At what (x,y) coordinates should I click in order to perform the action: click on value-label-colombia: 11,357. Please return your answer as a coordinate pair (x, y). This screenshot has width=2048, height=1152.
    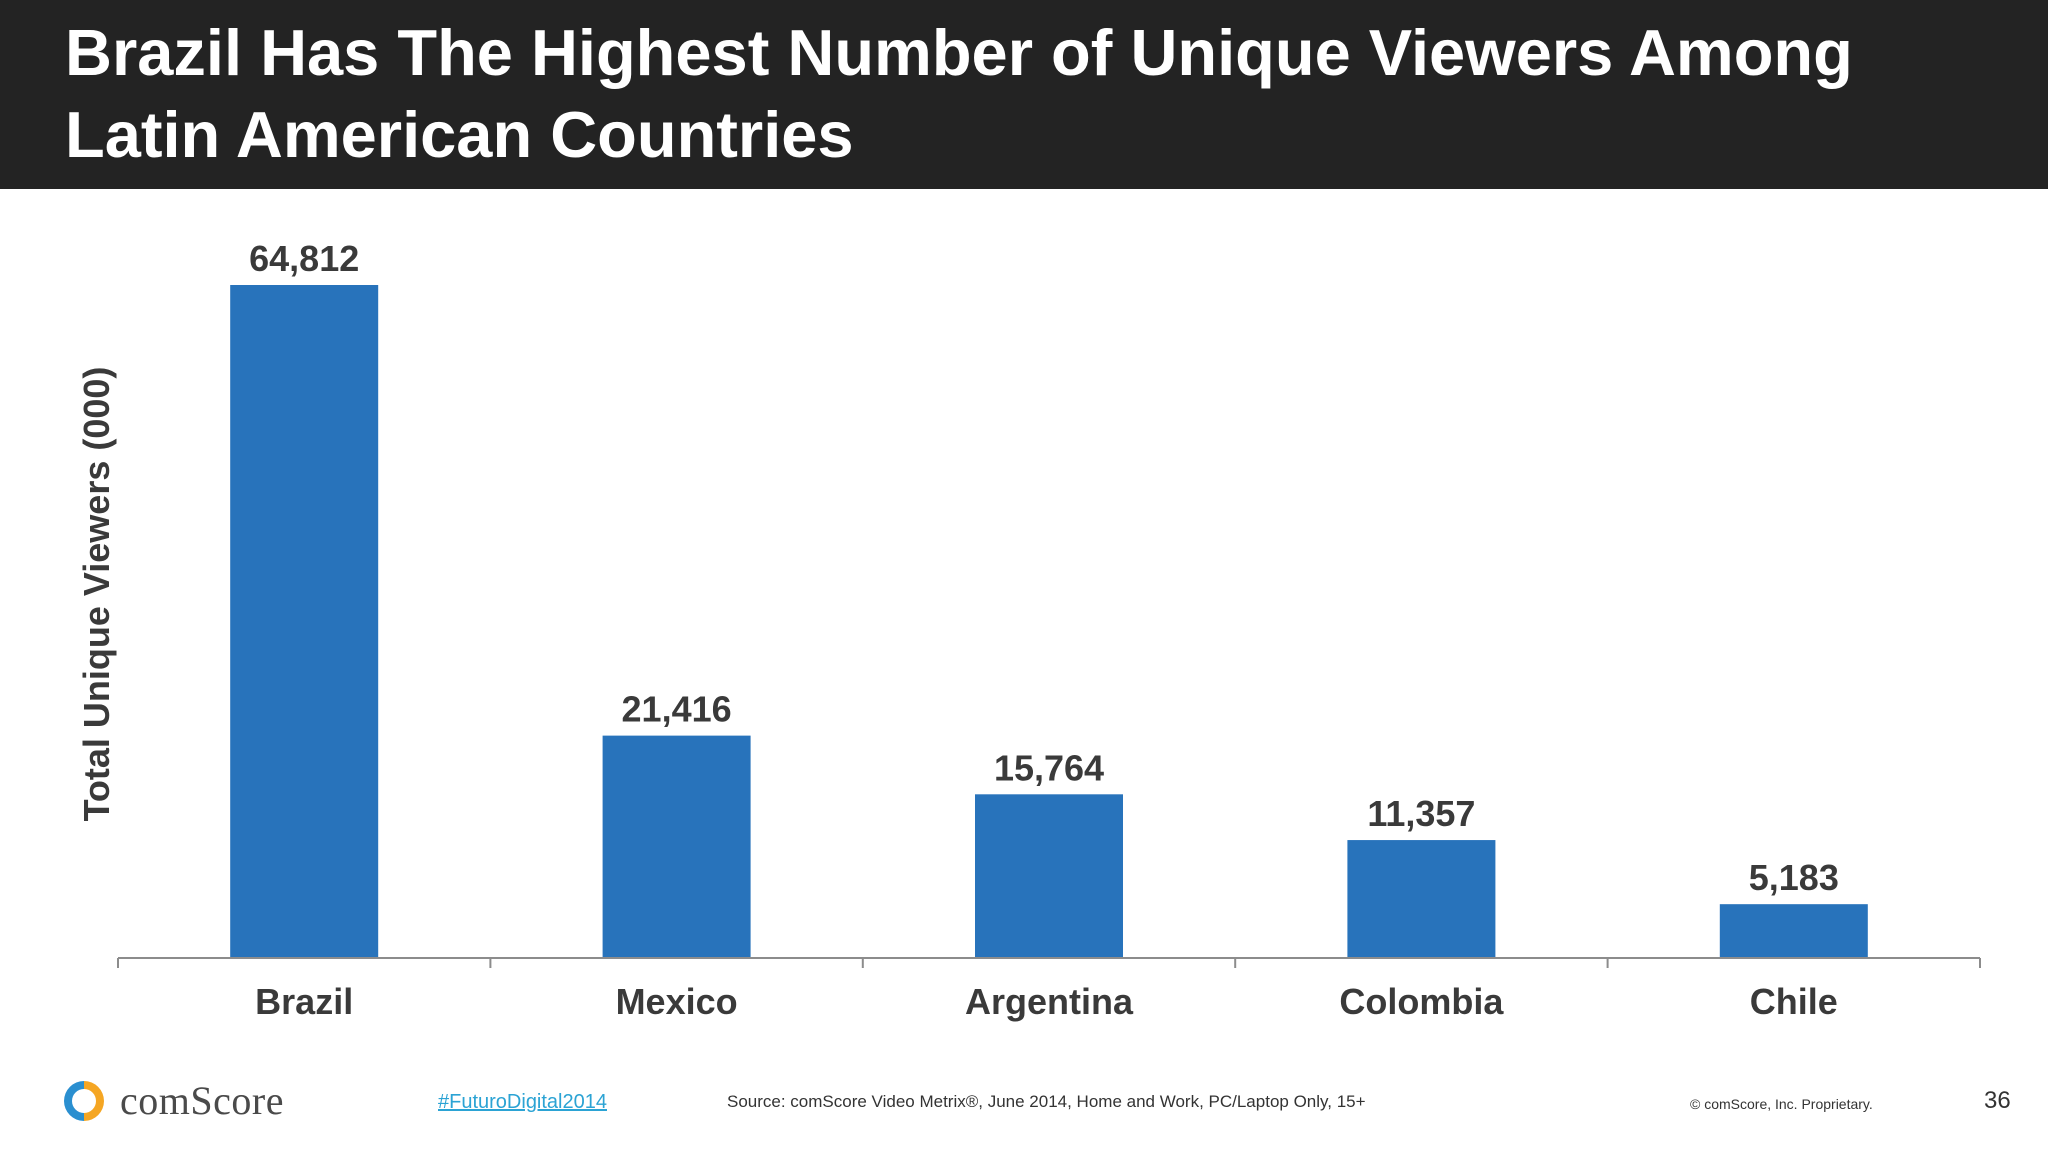
    Looking at the image, I should click on (1421, 813).